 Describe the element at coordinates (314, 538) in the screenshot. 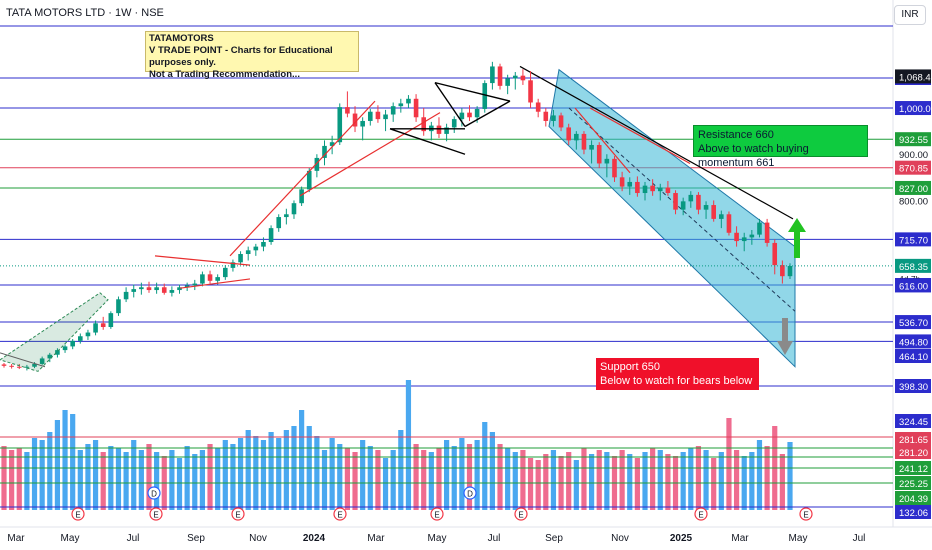

I see `x-tick-5: 2024` at that location.